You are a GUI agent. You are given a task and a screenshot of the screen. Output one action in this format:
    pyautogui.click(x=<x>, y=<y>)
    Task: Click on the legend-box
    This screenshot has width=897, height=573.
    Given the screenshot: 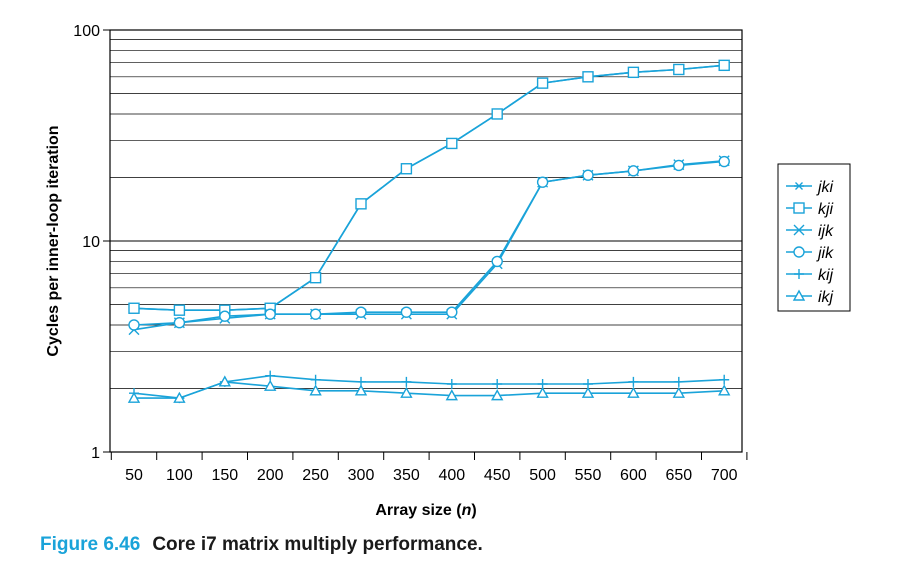 What is the action you would take?
    pyautogui.click(x=814, y=237)
    